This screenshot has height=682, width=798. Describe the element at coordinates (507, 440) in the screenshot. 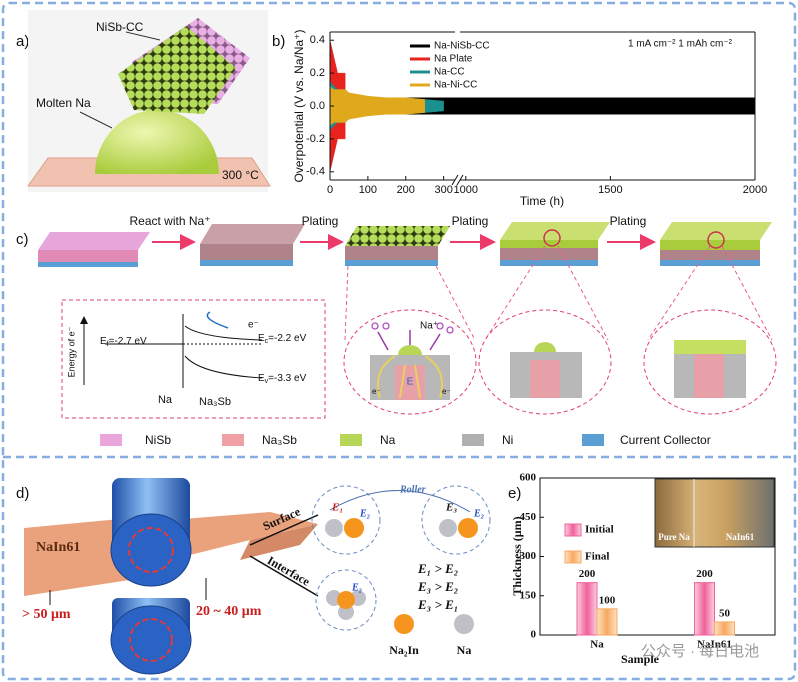

I see `legend-label: Ni` at that location.